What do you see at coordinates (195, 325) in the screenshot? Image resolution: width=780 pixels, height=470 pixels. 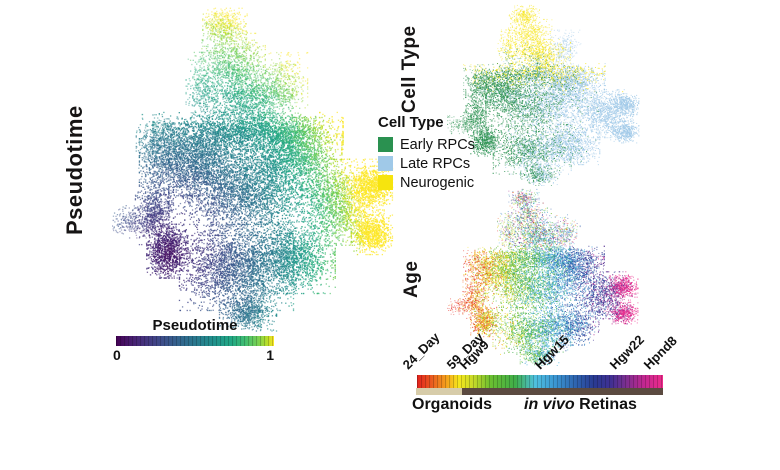 I see `pseudotime-colorbar-title: Pseudotime` at bounding box center [195, 325].